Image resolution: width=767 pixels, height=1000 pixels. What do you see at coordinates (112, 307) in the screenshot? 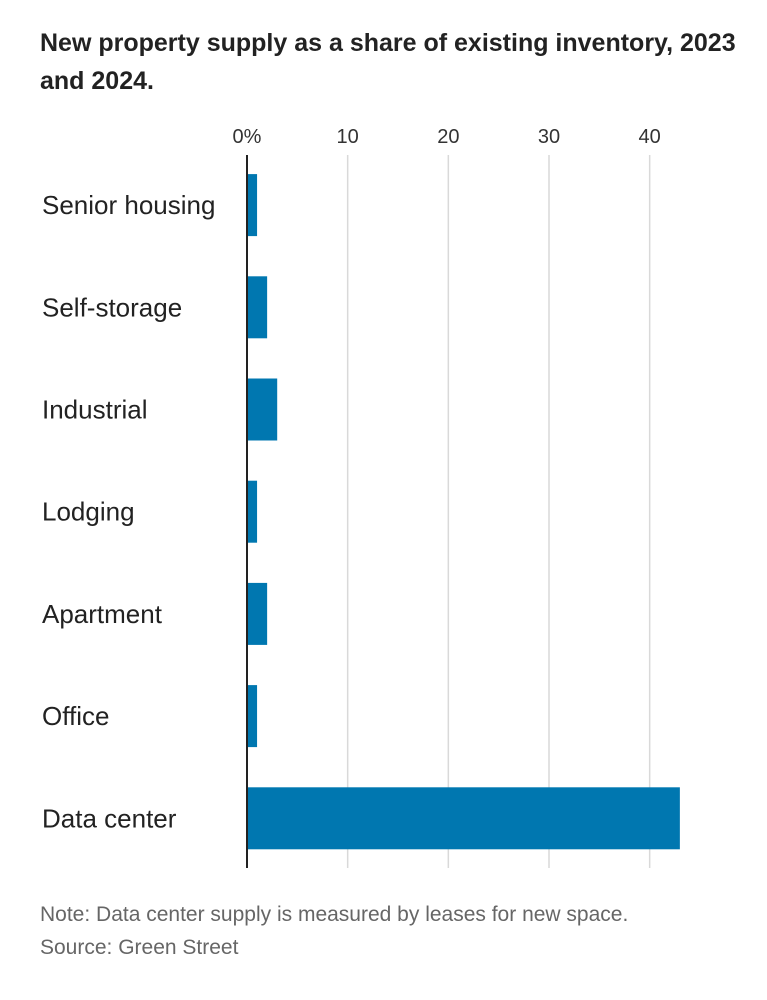
I see `category-label: Self-storage` at bounding box center [112, 307].